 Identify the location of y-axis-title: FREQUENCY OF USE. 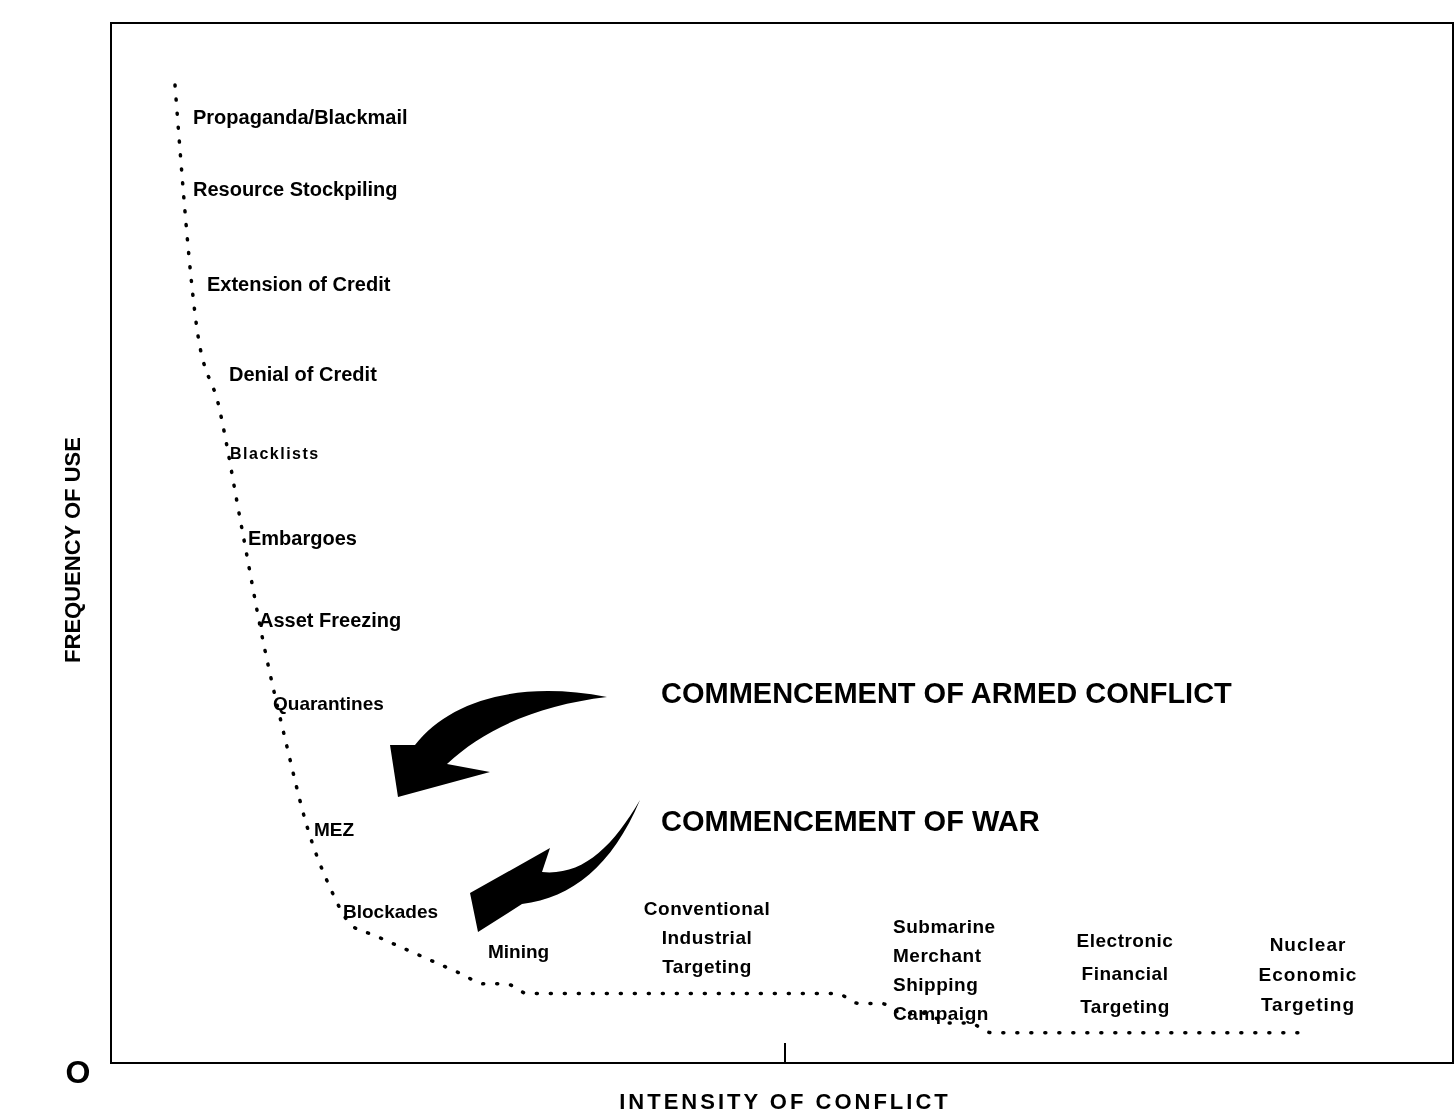
(72, 550).